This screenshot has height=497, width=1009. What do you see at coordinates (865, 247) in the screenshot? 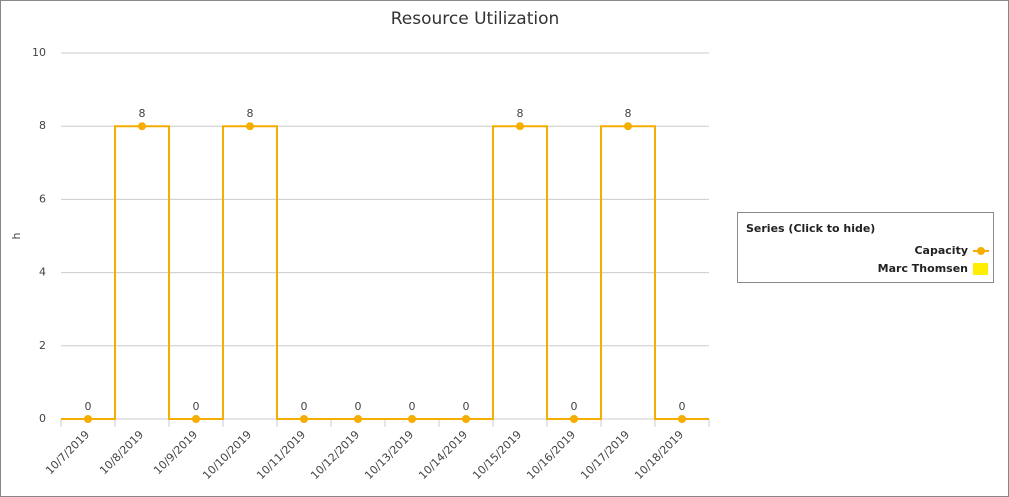
I see `legend-box` at bounding box center [865, 247].